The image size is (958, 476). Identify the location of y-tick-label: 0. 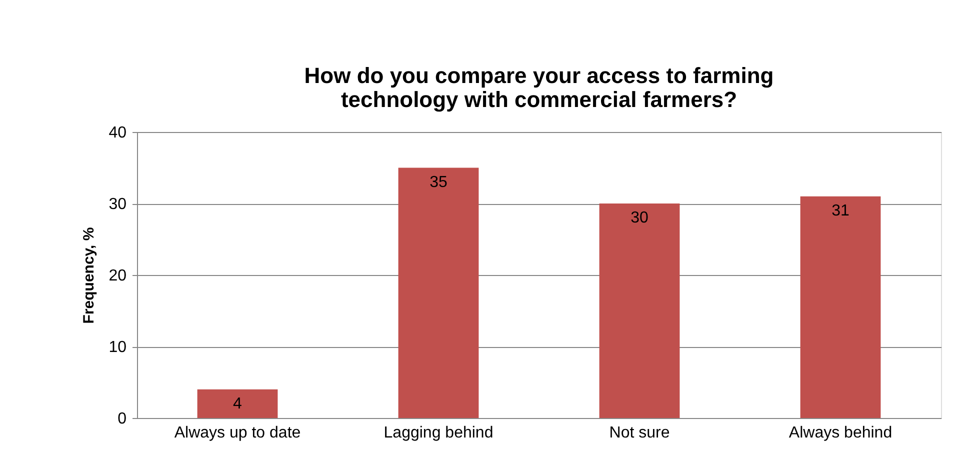
(122, 419).